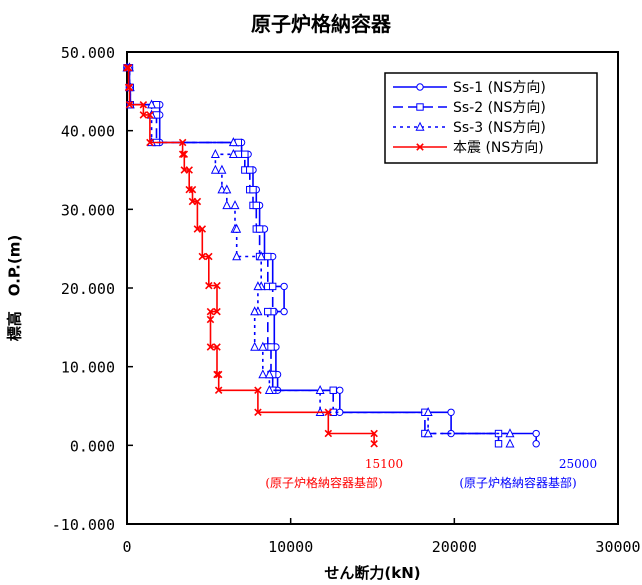  I want to click on y-tick-label: 40.000, so click(88, 132).